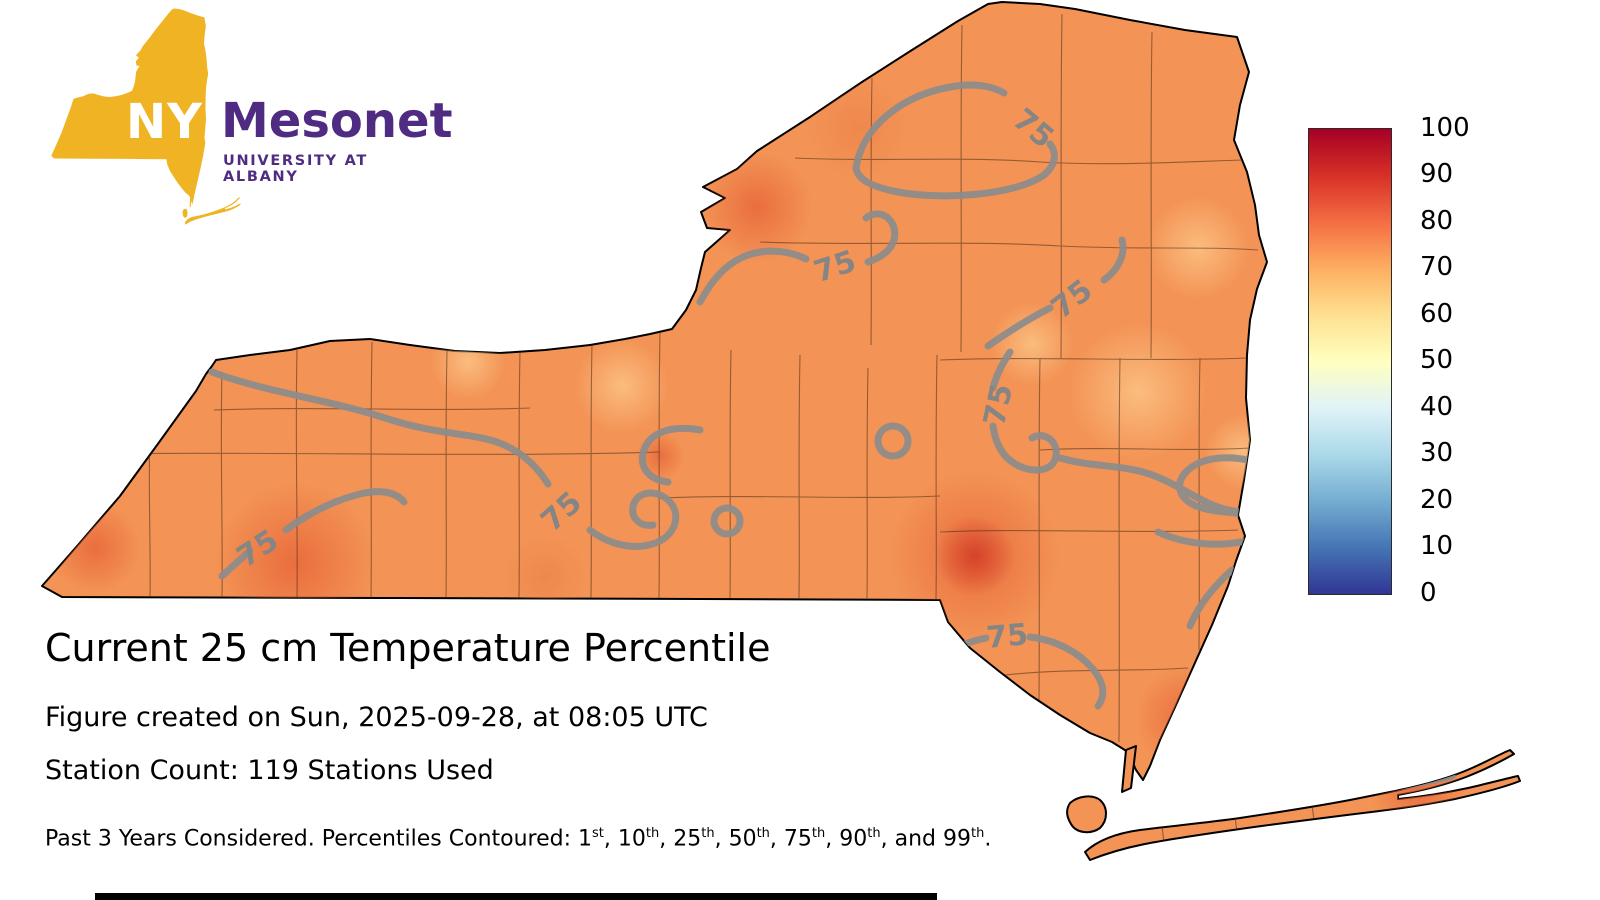 Image resolution: width=1600 pixels, height=900 pixels. Describe the element at coordinates (1350, 361) in the screenshot. I see `colorbar-gradient` at that location.